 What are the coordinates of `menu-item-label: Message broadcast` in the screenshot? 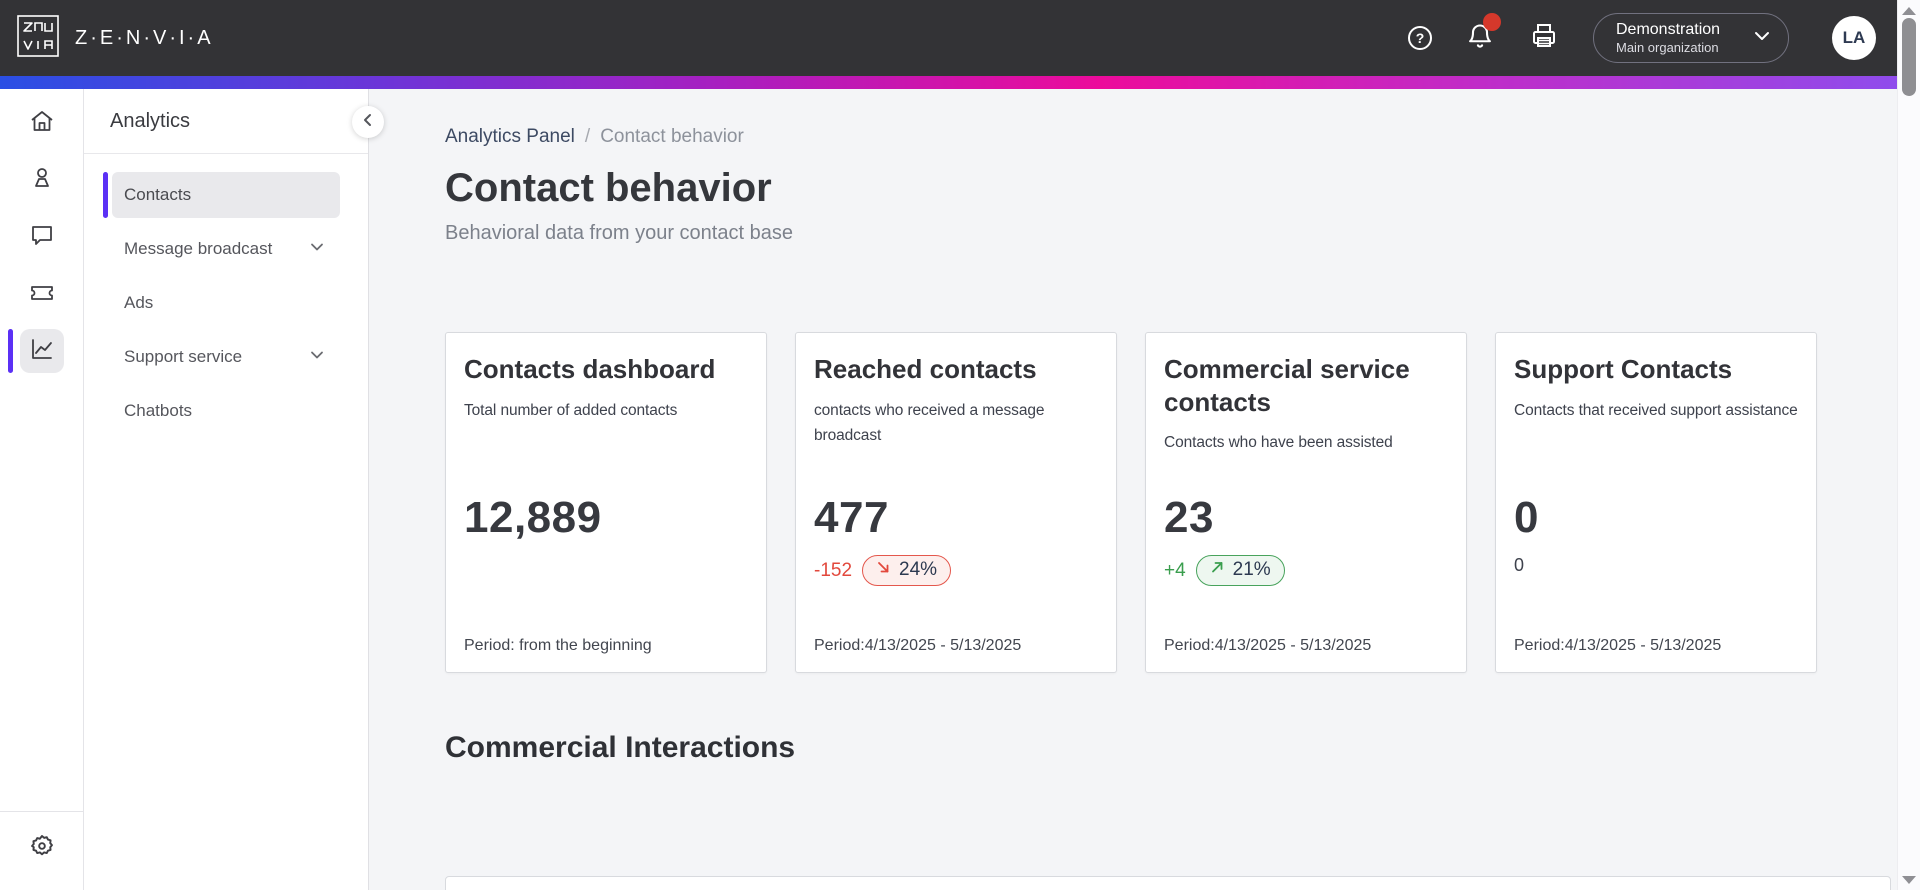 It's located at (198, 248).